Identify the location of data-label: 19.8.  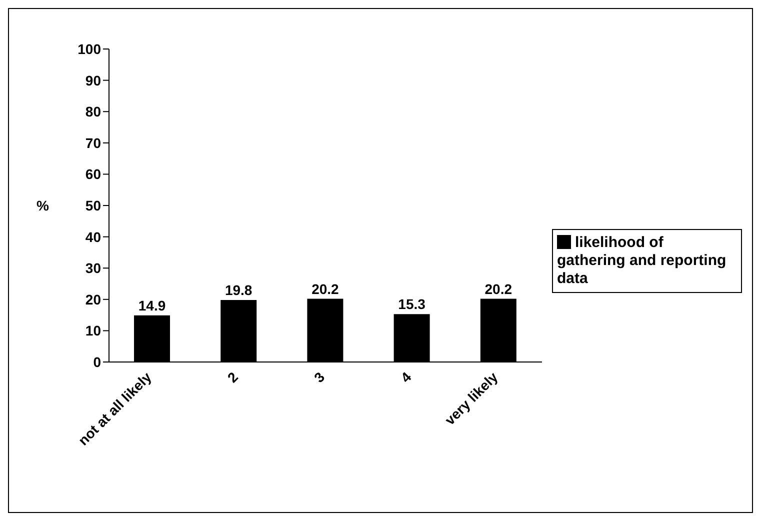
(238, 290).